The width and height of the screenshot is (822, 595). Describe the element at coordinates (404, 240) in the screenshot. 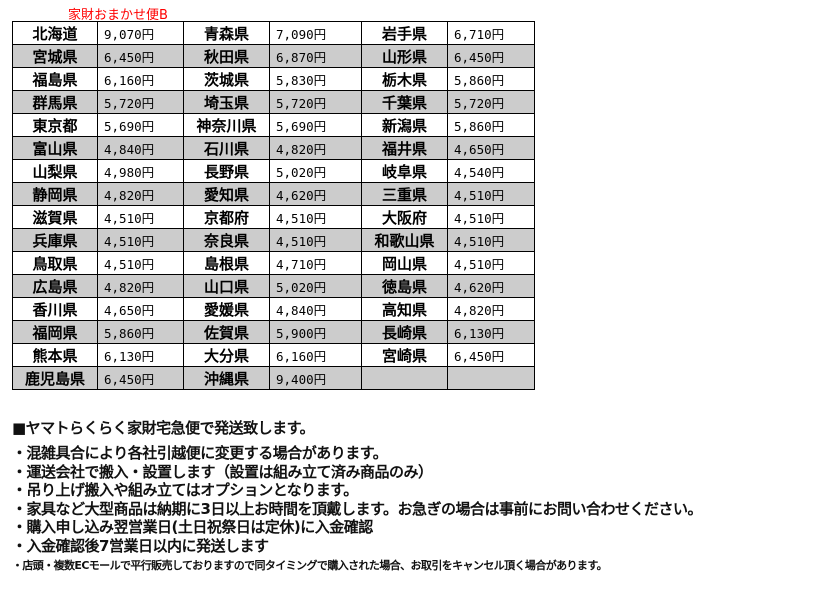

I see `prefecture-cell: 和歌山県` at that location.